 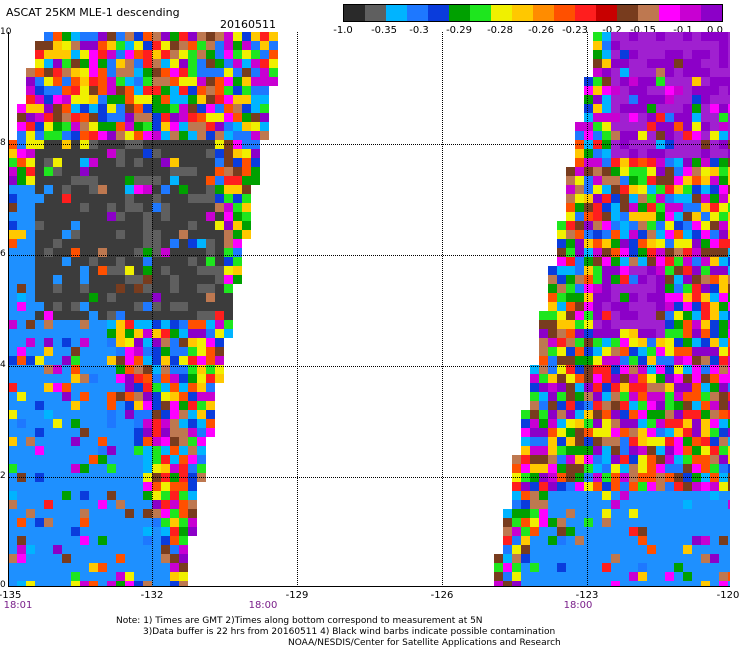 What do you see at coordinates (643, 30) in the screenshot?
I see `colorbar-label: -0.15` at bounding box center [643, 30].